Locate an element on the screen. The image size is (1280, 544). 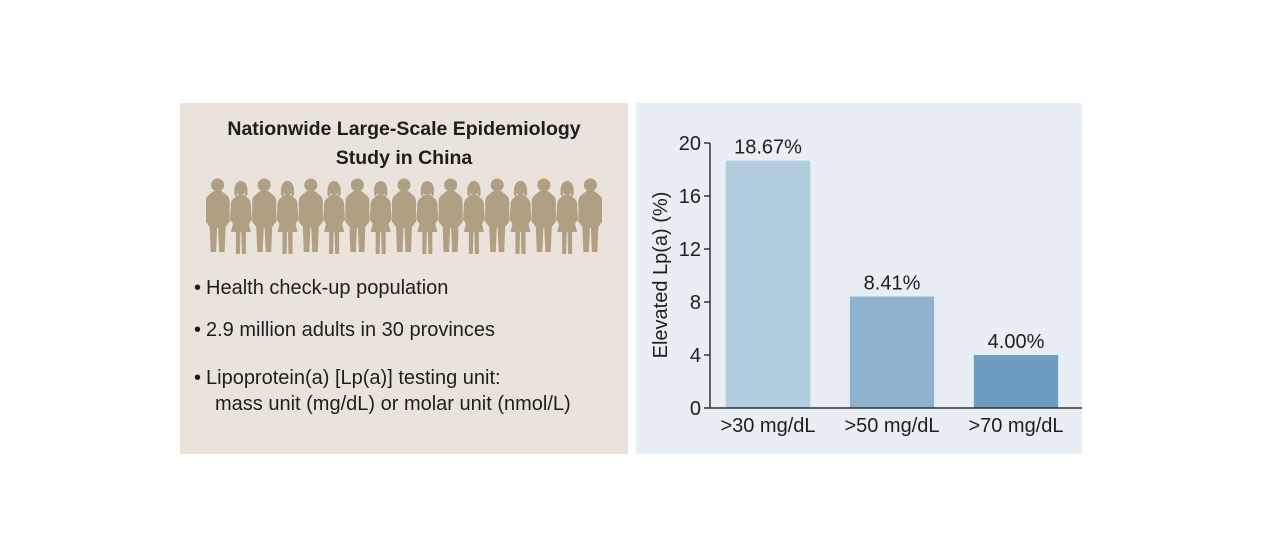
y-tick-label: 4 is located at coordinates (695, 356).